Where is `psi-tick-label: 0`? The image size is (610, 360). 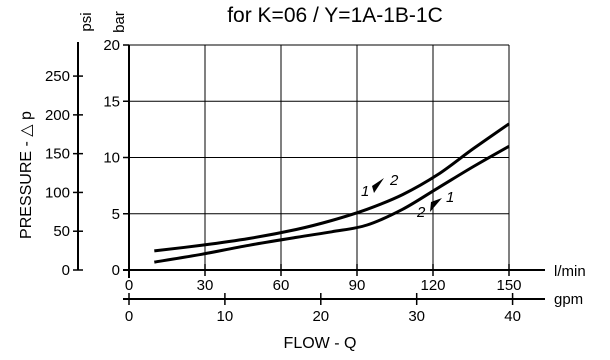 psi-tick-label: 0 is located at coordinates (66, 270).